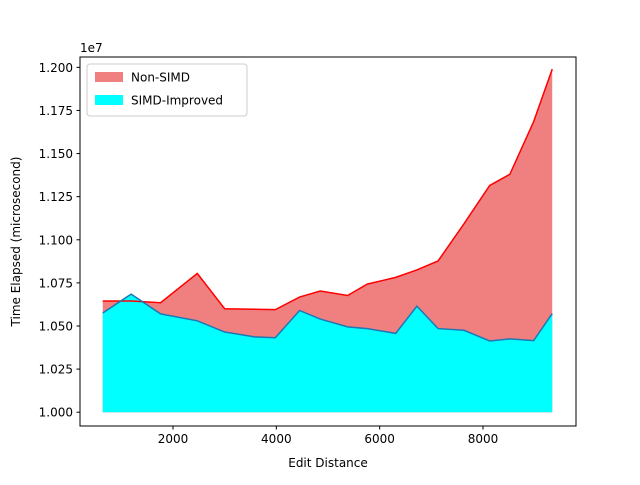 The width and height of the screenshot is (640, 485). I want to click on y-tick-label: 1.050, so click(56, 326).